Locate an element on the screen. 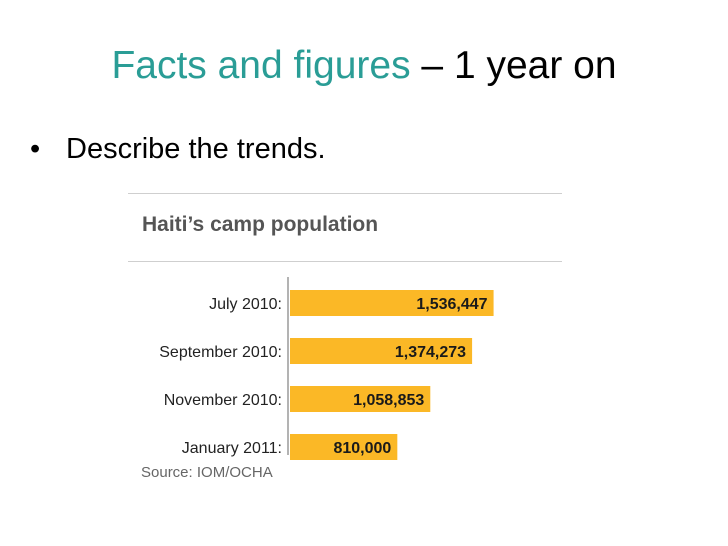 This screenshot has width=728, height=546. slide-title-accent: Facts and figures is located at coordinates (261, 65).